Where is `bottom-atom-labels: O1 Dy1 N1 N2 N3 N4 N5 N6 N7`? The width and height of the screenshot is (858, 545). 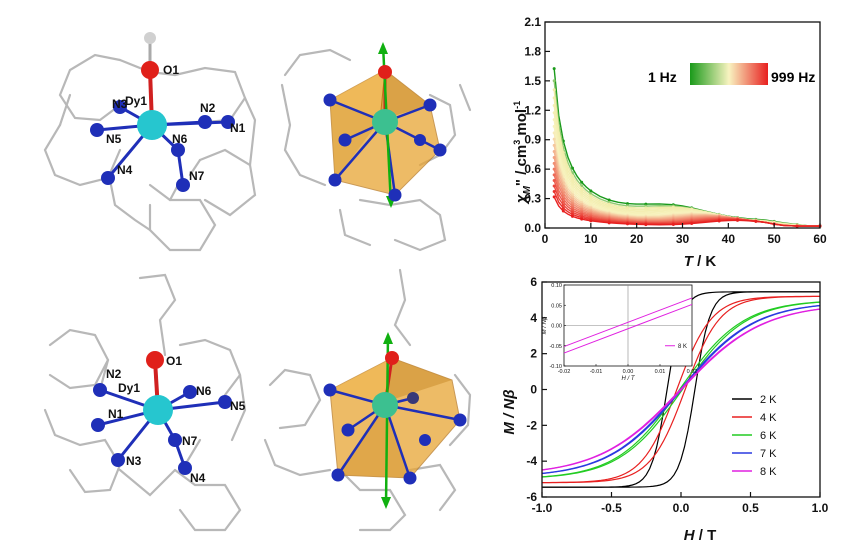
bottom-atom-labels: O1 Dy1 N1 N2 N3 N4 N5 N6 N7 is located at coordinates (176, 419).